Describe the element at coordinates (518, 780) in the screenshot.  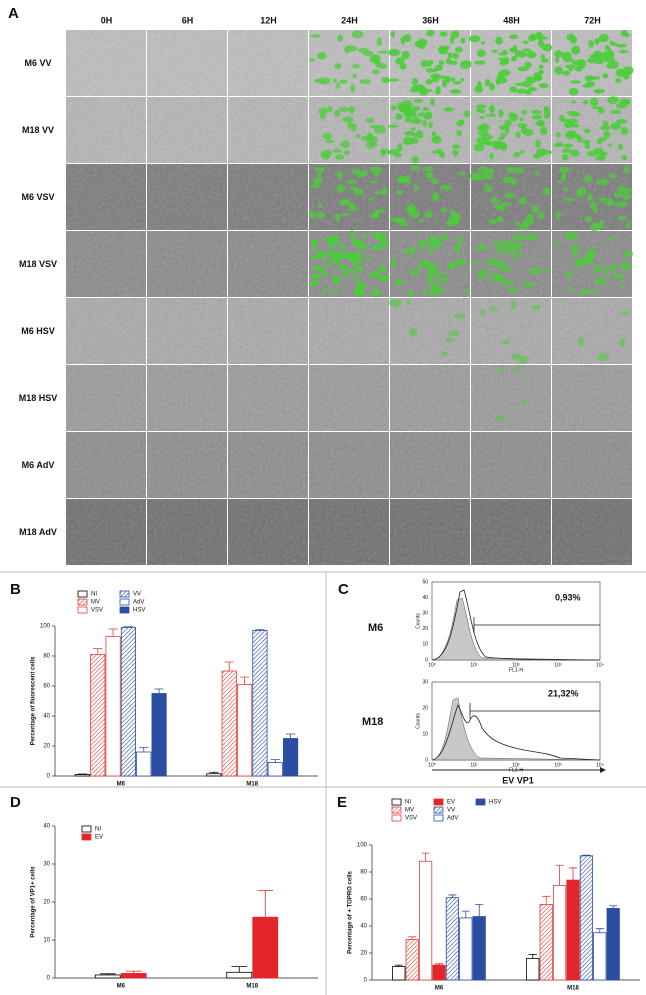
I see `x-axis-label: EV VP1` at that location.